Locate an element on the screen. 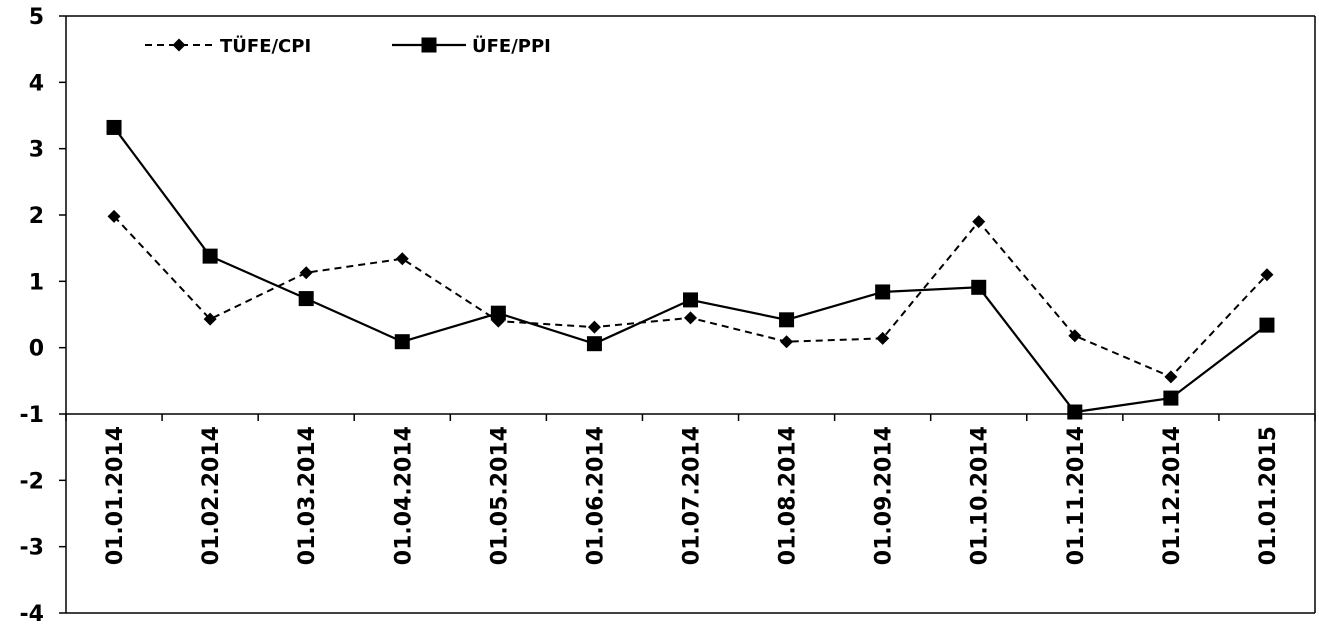  x-tick-label: 01.02.2014 is located at coordinates (211, 495).